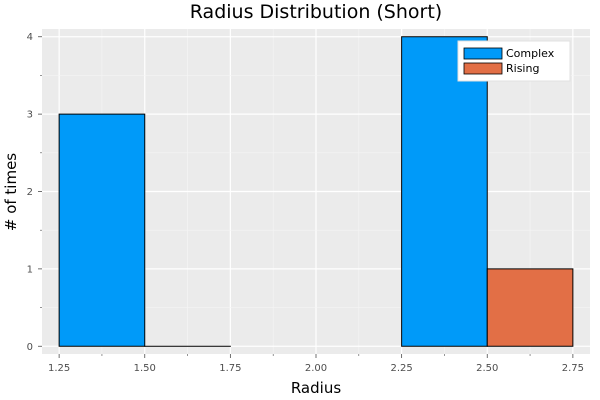 The image size is (600, 400). What do you see at coordinates (401, 368) in the screenshot?
I see `x-tick-label: 2.25` at bounding box center [401, 368].